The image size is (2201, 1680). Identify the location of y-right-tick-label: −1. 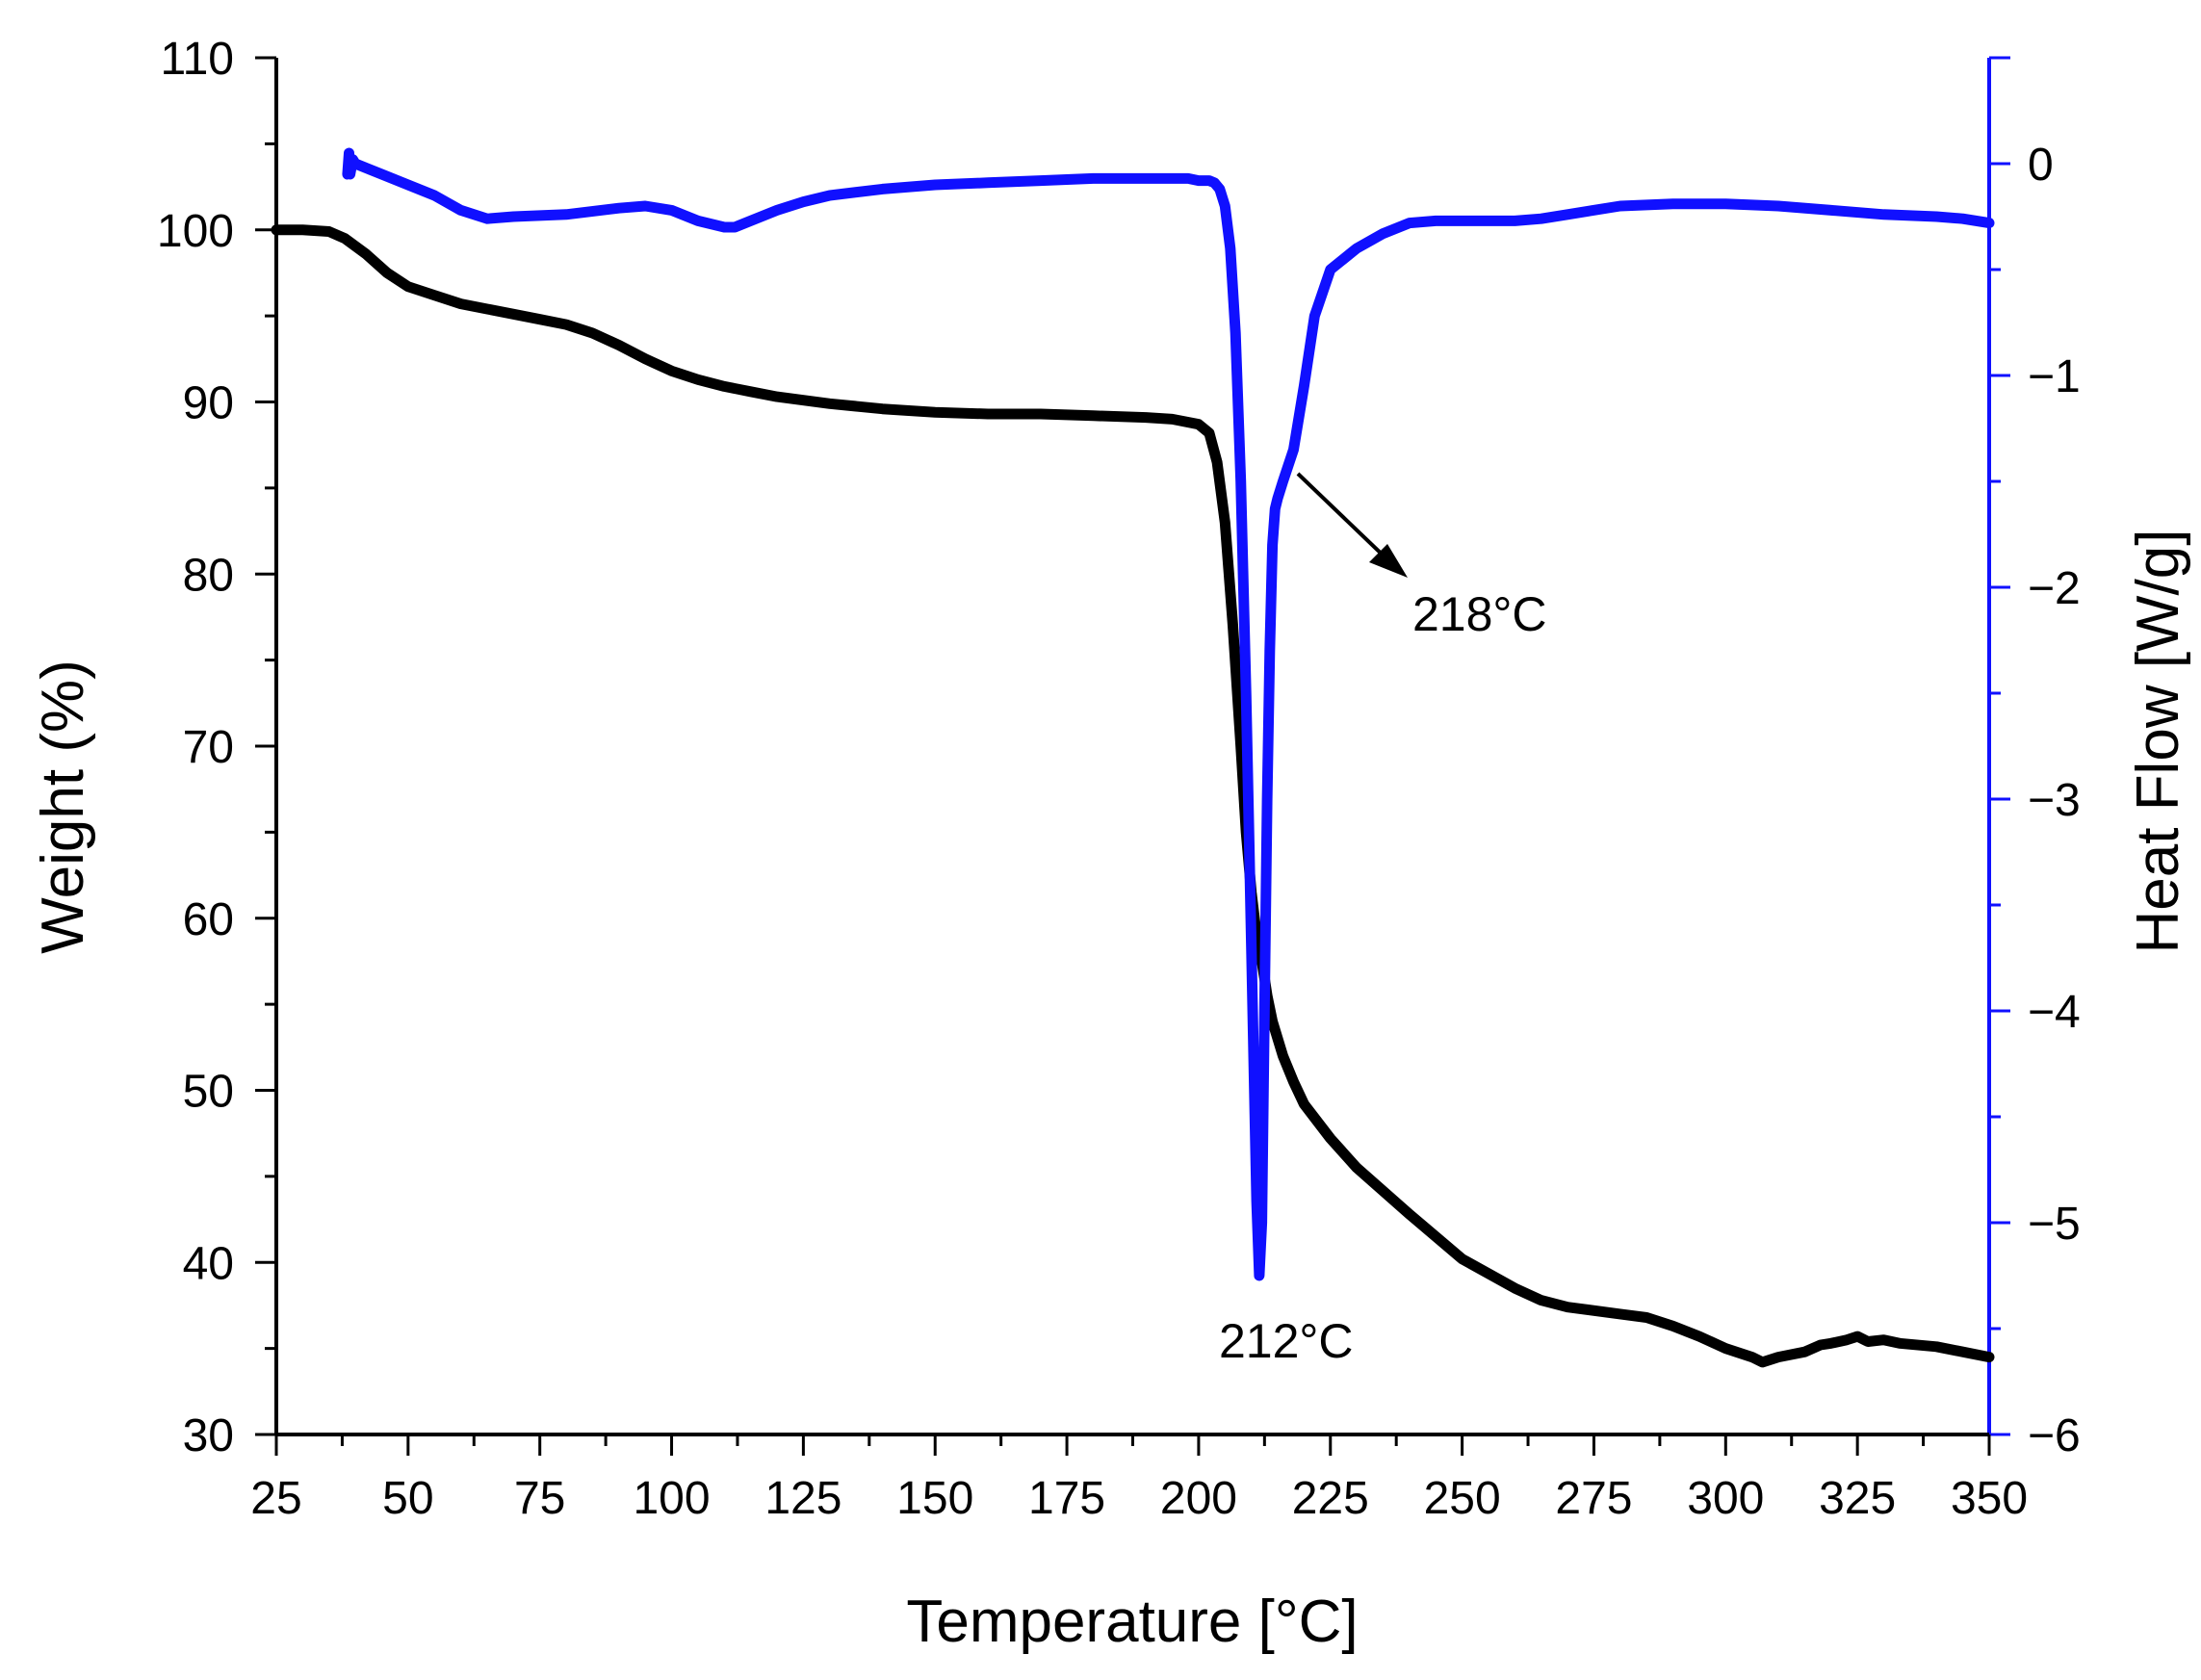
(2054, 377).